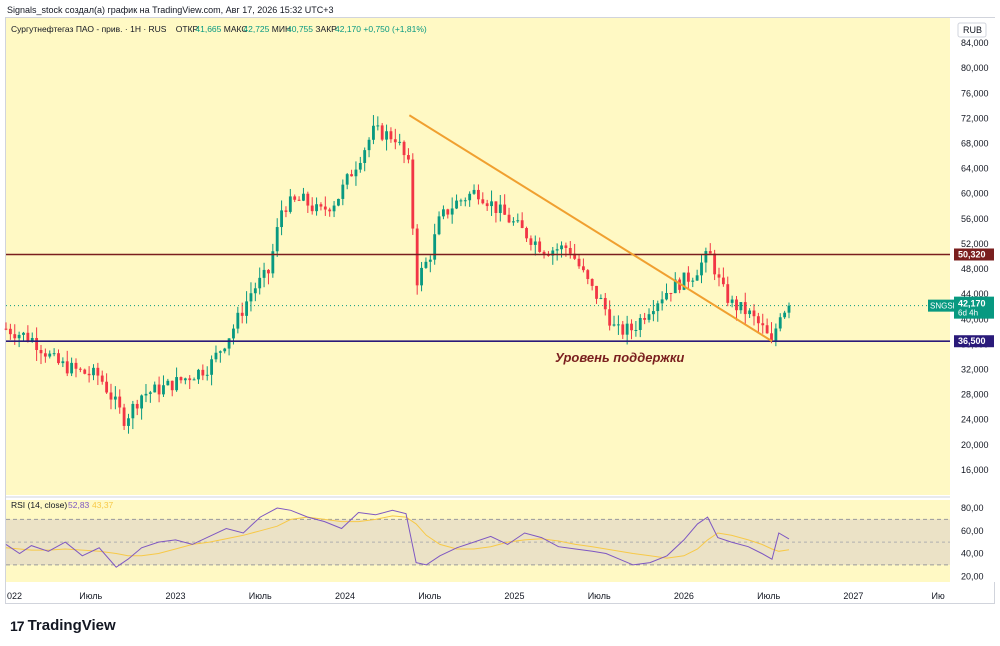 Image resolution: width=1000 pixels, height=646 pixels. I want to click on y-tick-label: 44,000, so click(975, 294).